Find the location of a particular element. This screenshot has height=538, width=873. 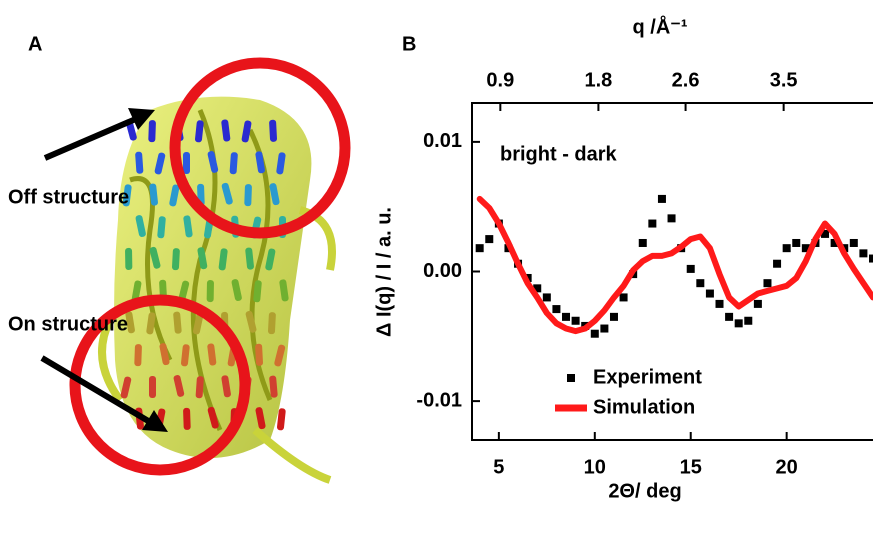

highlight-circle is located at coordinates (260, 148).